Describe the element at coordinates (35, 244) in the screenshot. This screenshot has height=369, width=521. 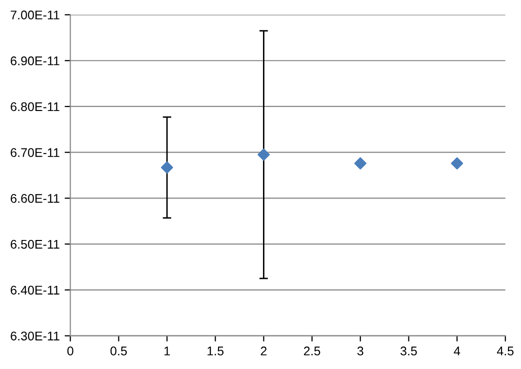
I see `y-tick-label: 6.50E-11` at that location.